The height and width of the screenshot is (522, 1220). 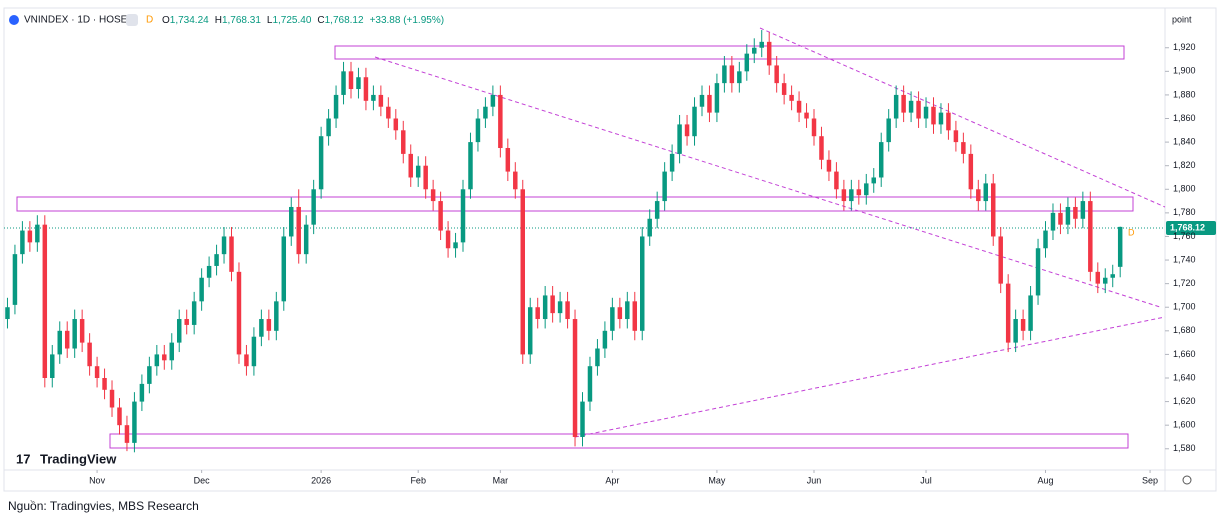 I want to click on unit-label: point, so click(x=1182, y=19).